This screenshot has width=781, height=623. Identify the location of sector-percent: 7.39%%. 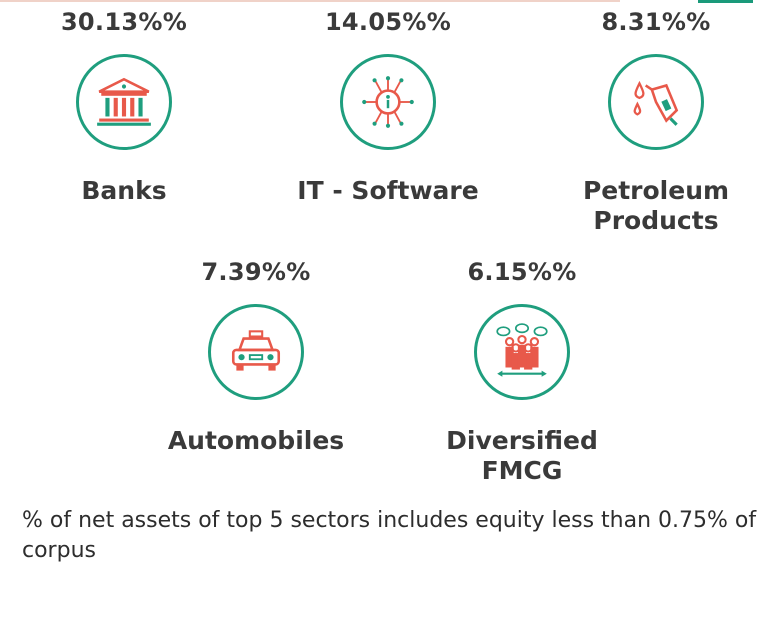
(256, 272).